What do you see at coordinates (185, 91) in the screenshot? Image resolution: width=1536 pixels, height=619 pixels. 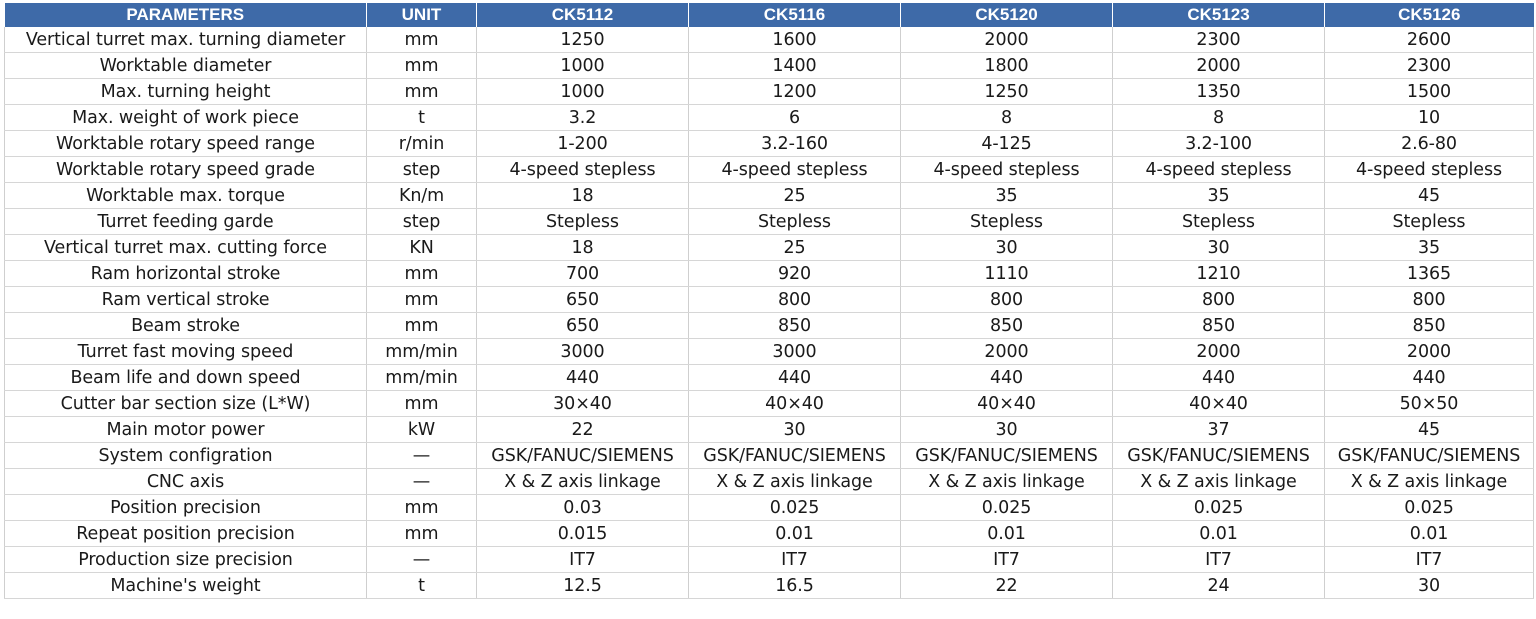 I see `parameter-cell: Max. turning height` at bounding box center [185, 91].